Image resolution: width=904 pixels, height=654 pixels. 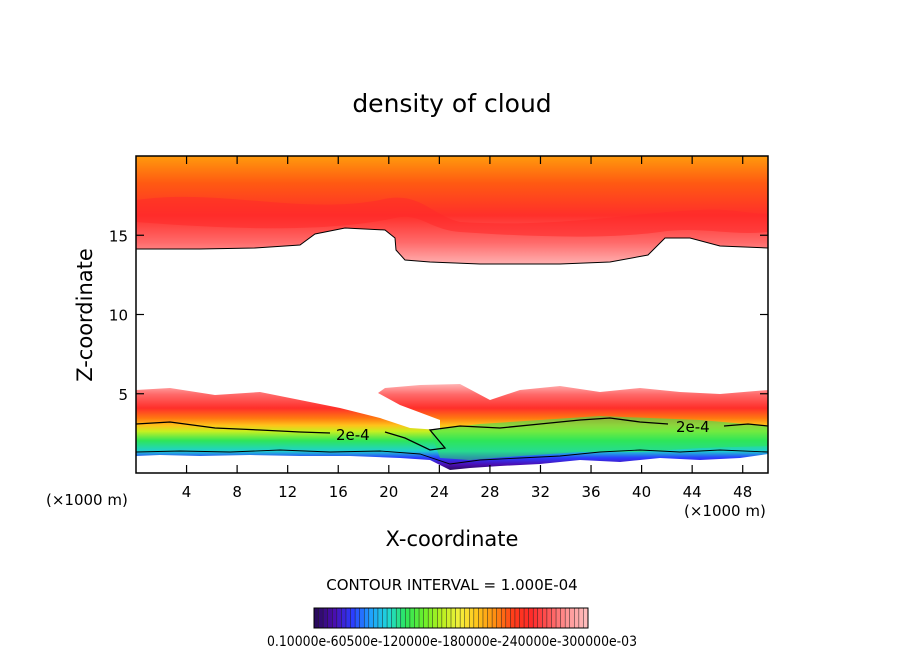 What do you see at coordinates (353, 435) in the screenshot?
I see `contour-label-left: 2e-4` at bounding box center [353, 435].